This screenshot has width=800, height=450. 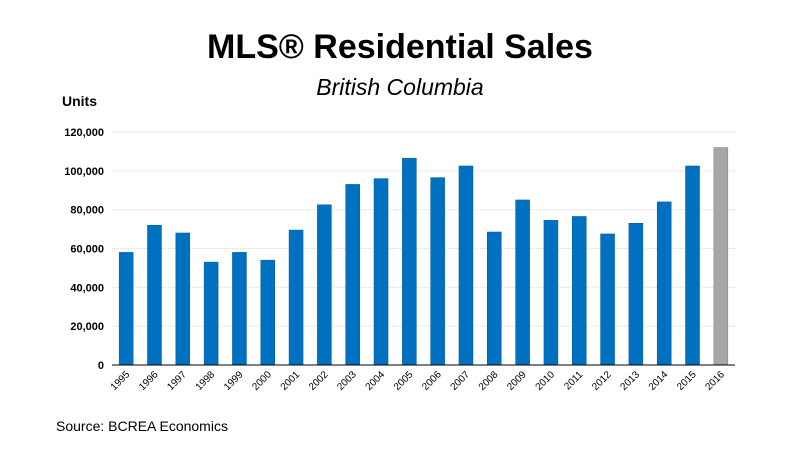 What do you see at coordinates (400, 87) in the screenshot?
I see `chart-subtitle: British Columbia` at bounding box center [400, 87].